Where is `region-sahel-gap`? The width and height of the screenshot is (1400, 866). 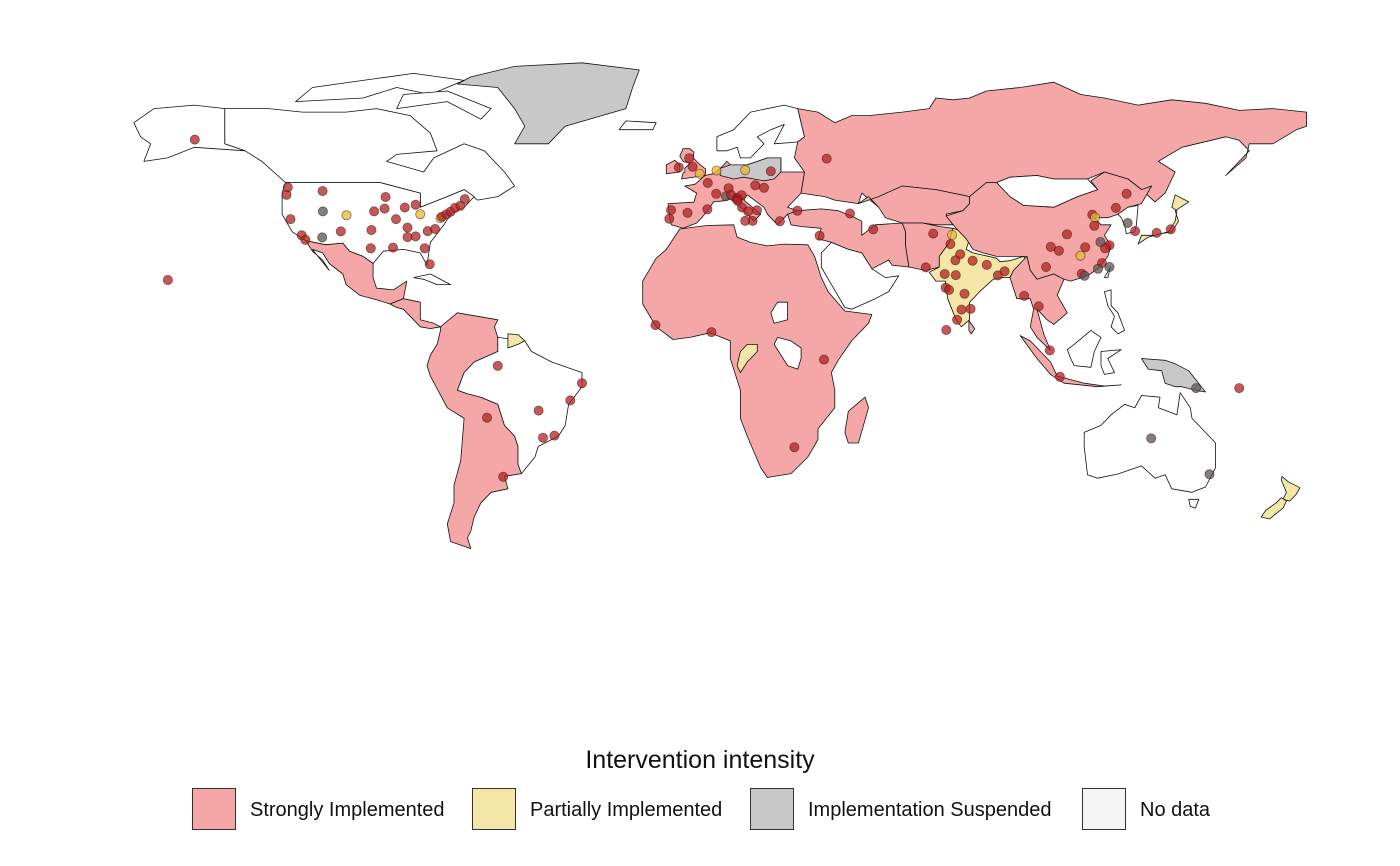 region-sahel-gap is located at coordinates (779, 312).